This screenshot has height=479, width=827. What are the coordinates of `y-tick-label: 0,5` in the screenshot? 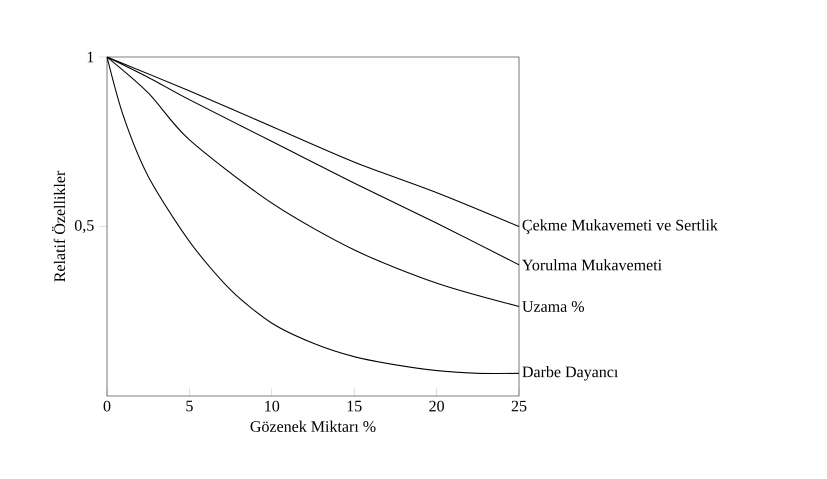 It's located at (84, 227).